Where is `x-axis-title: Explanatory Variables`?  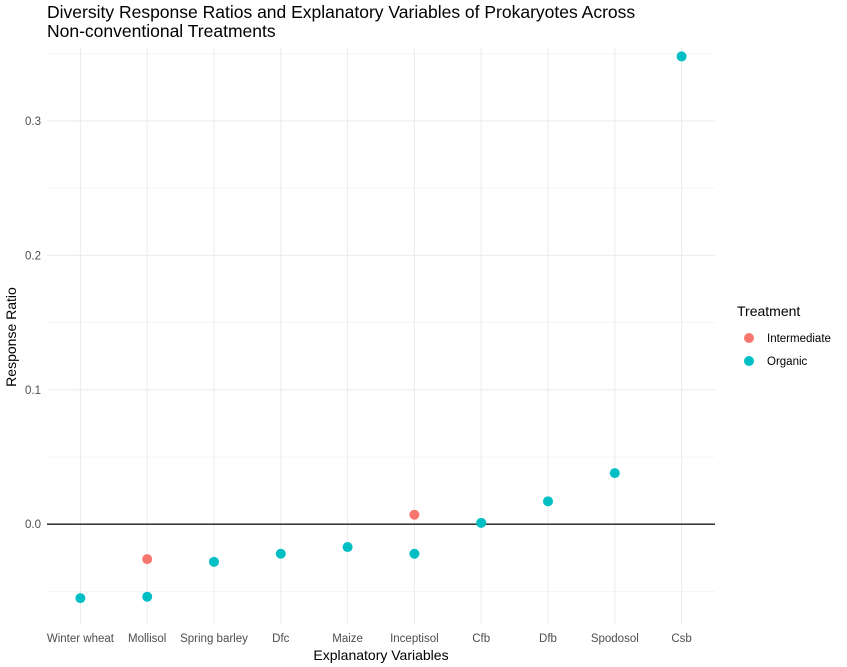 x-axis-title: Explanatory Variables is located at coordinates (380, 655).